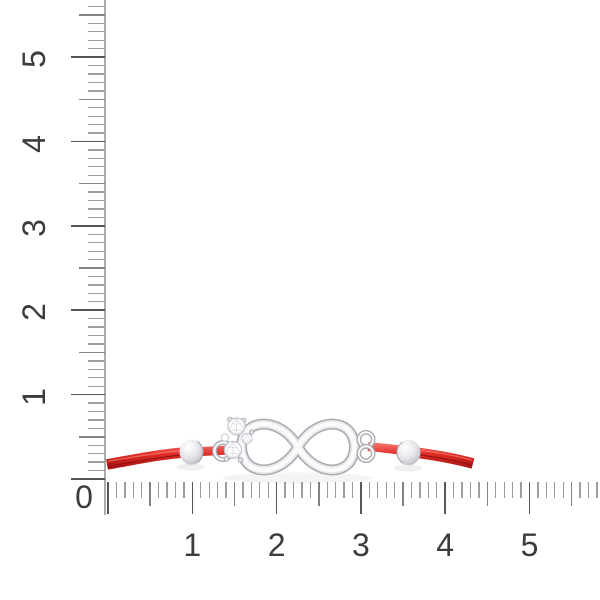 This screenshot has height=600, width=600. Describe the element at coordinates (298, 447) in the screenshot. I see `infinity-charm-icon` at that location.